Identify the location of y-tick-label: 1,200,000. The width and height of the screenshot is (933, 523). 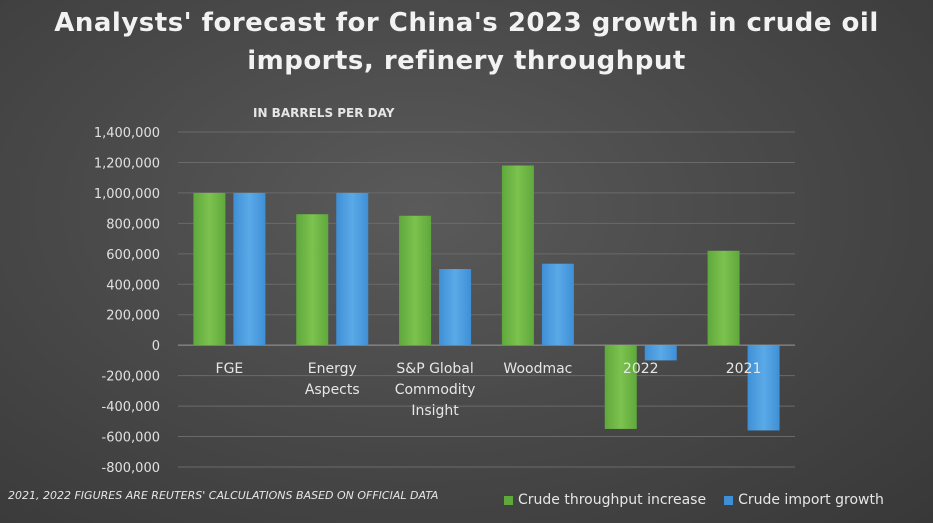
(127, 163).